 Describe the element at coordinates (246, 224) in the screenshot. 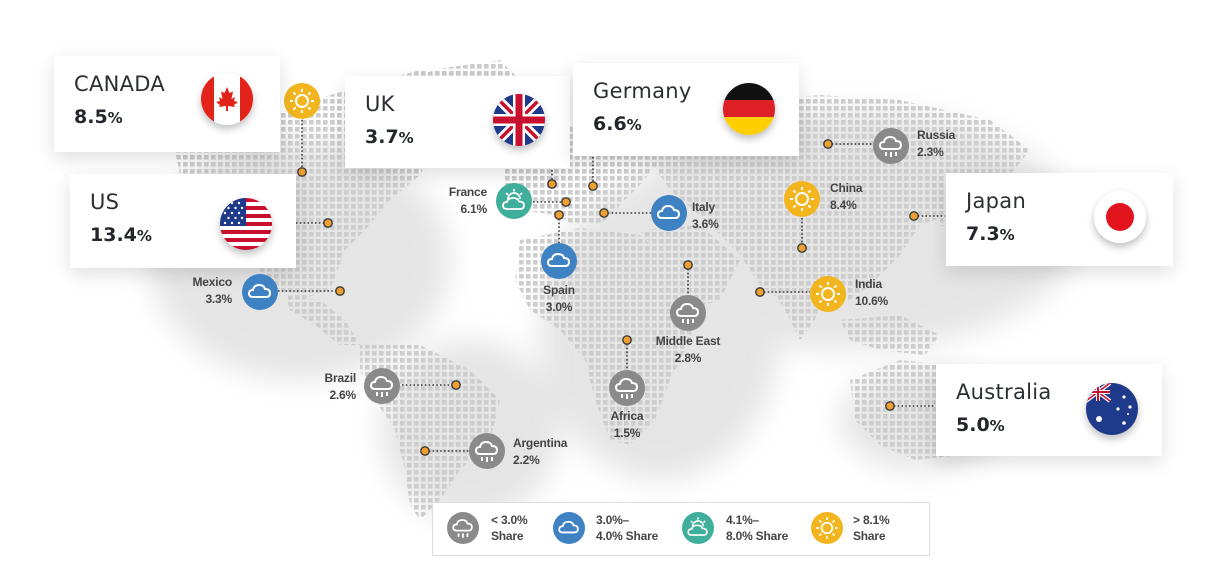

I see `us-flag-icon` at that location.